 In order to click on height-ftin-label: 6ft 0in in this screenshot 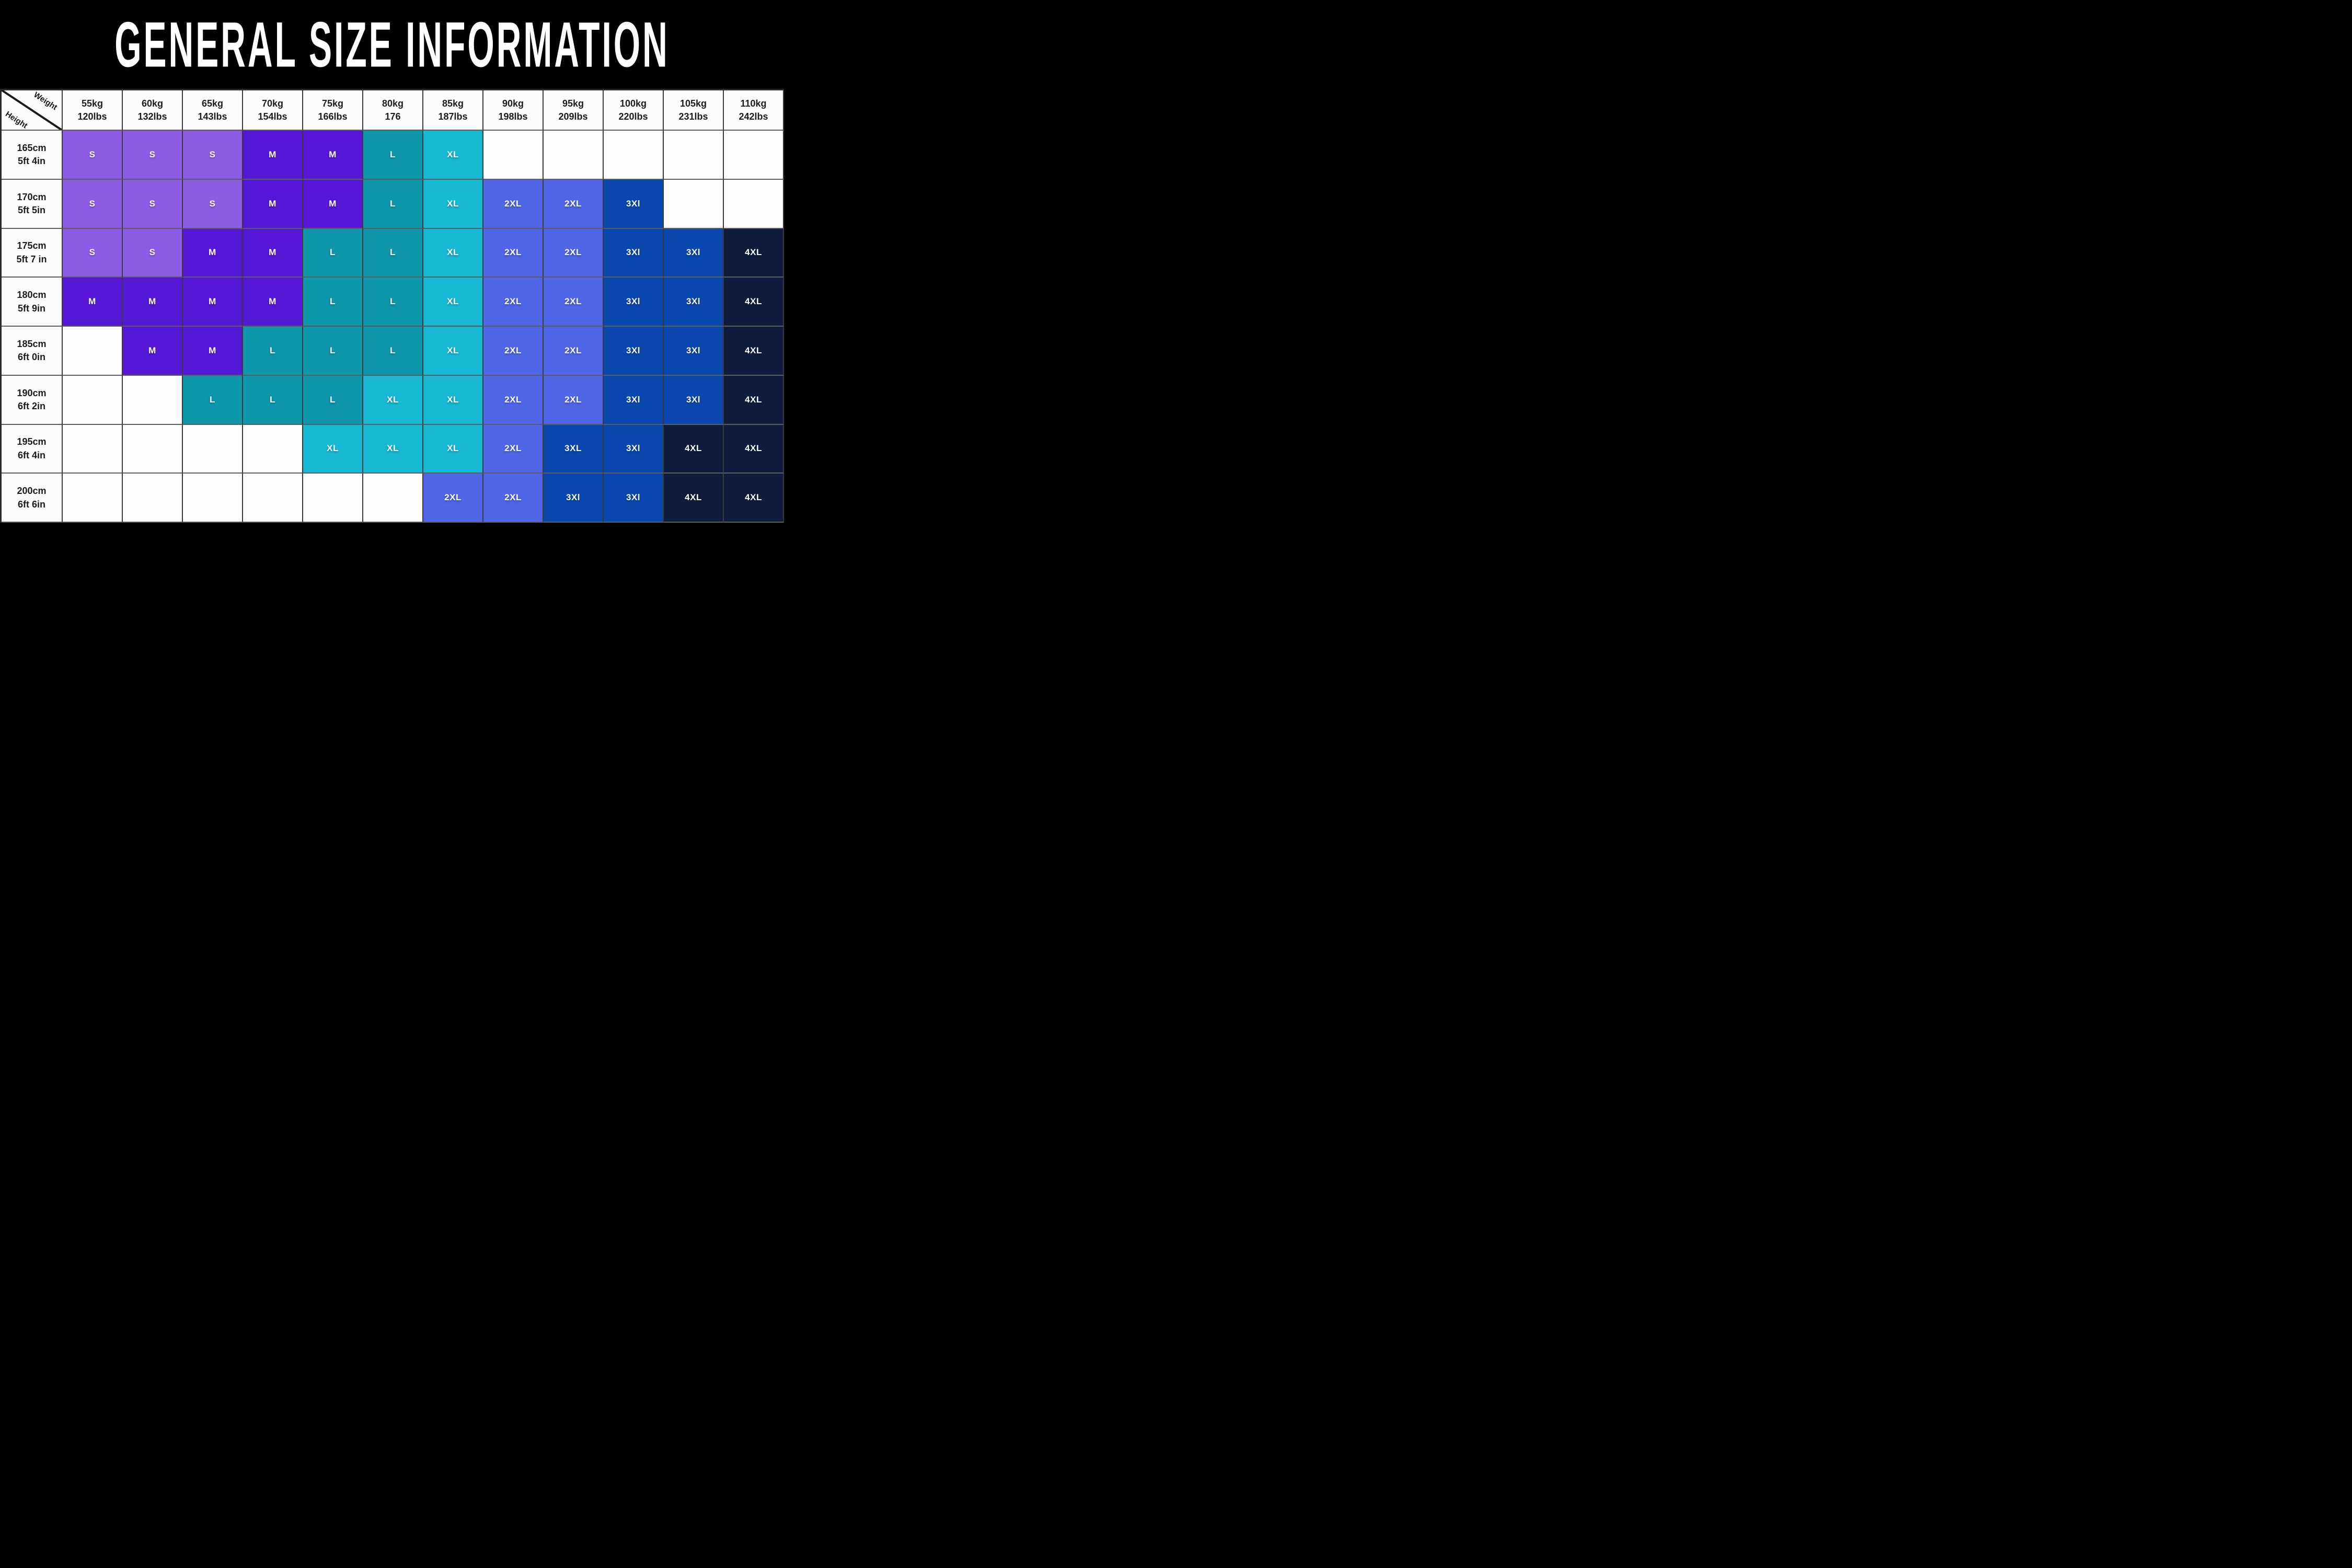, I will do `click(31, 357)`.